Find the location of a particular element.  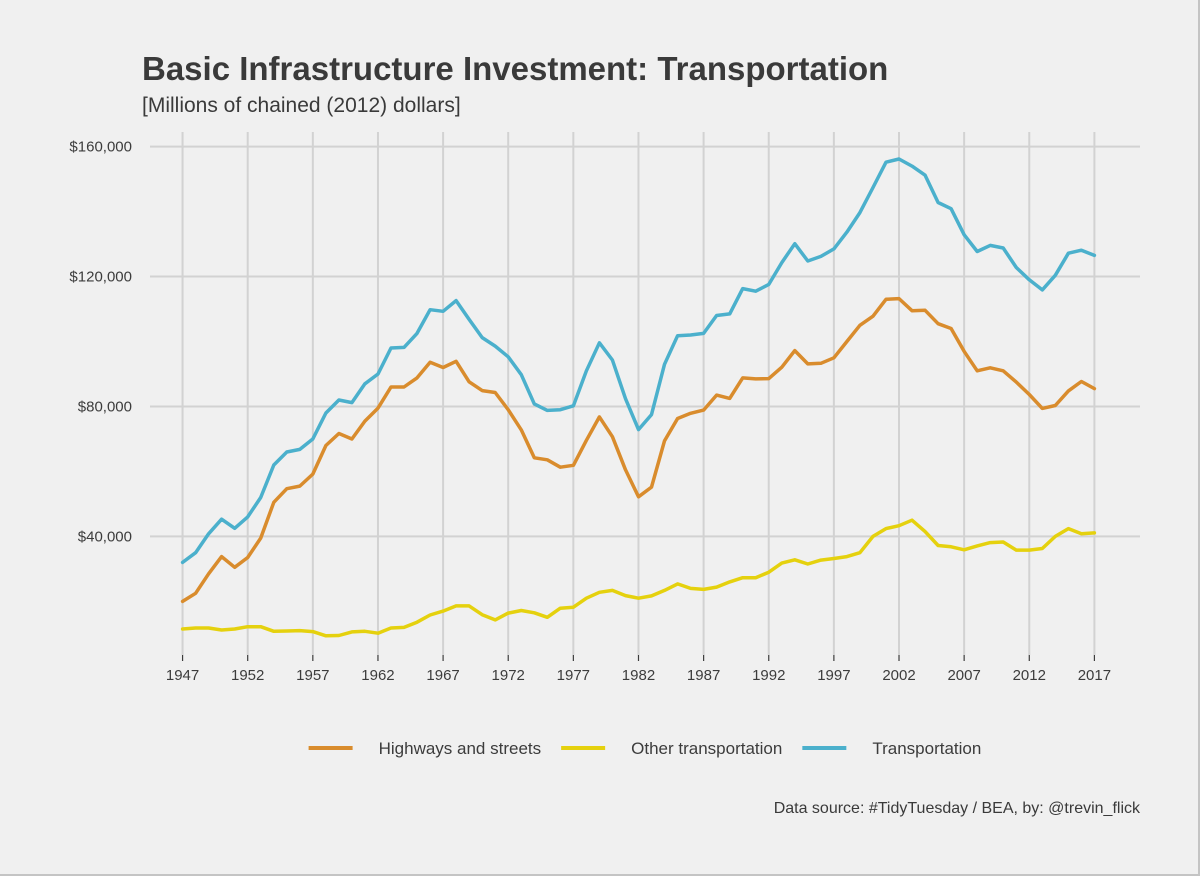

y-tick-label: $160,000 is located at coordinates (100, 147).